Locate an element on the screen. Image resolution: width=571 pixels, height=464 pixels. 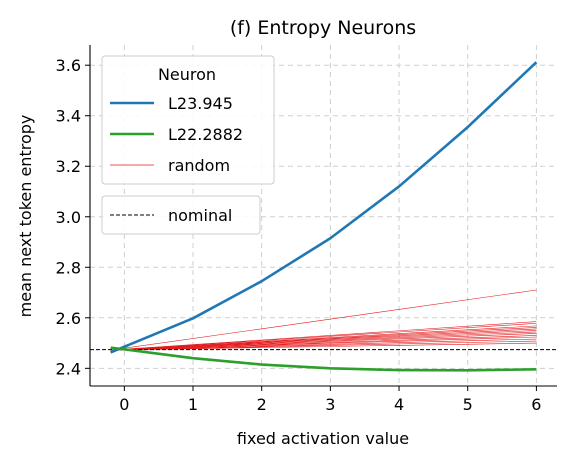
legend-title: Neuron is located at coordinates (187, 74).